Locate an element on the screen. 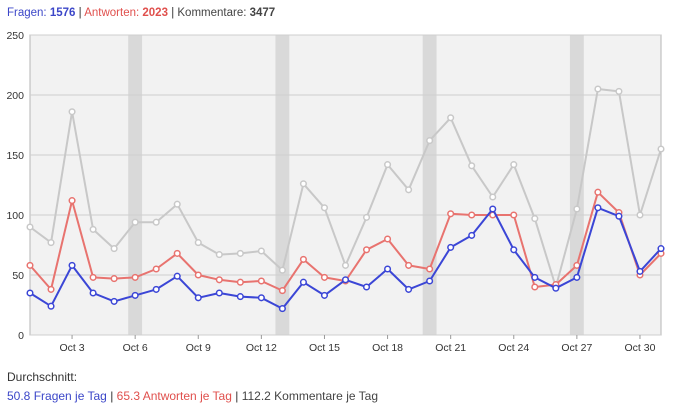  answers-average: 65.3 Antworten je Tag is located at coordinates (174, 396).